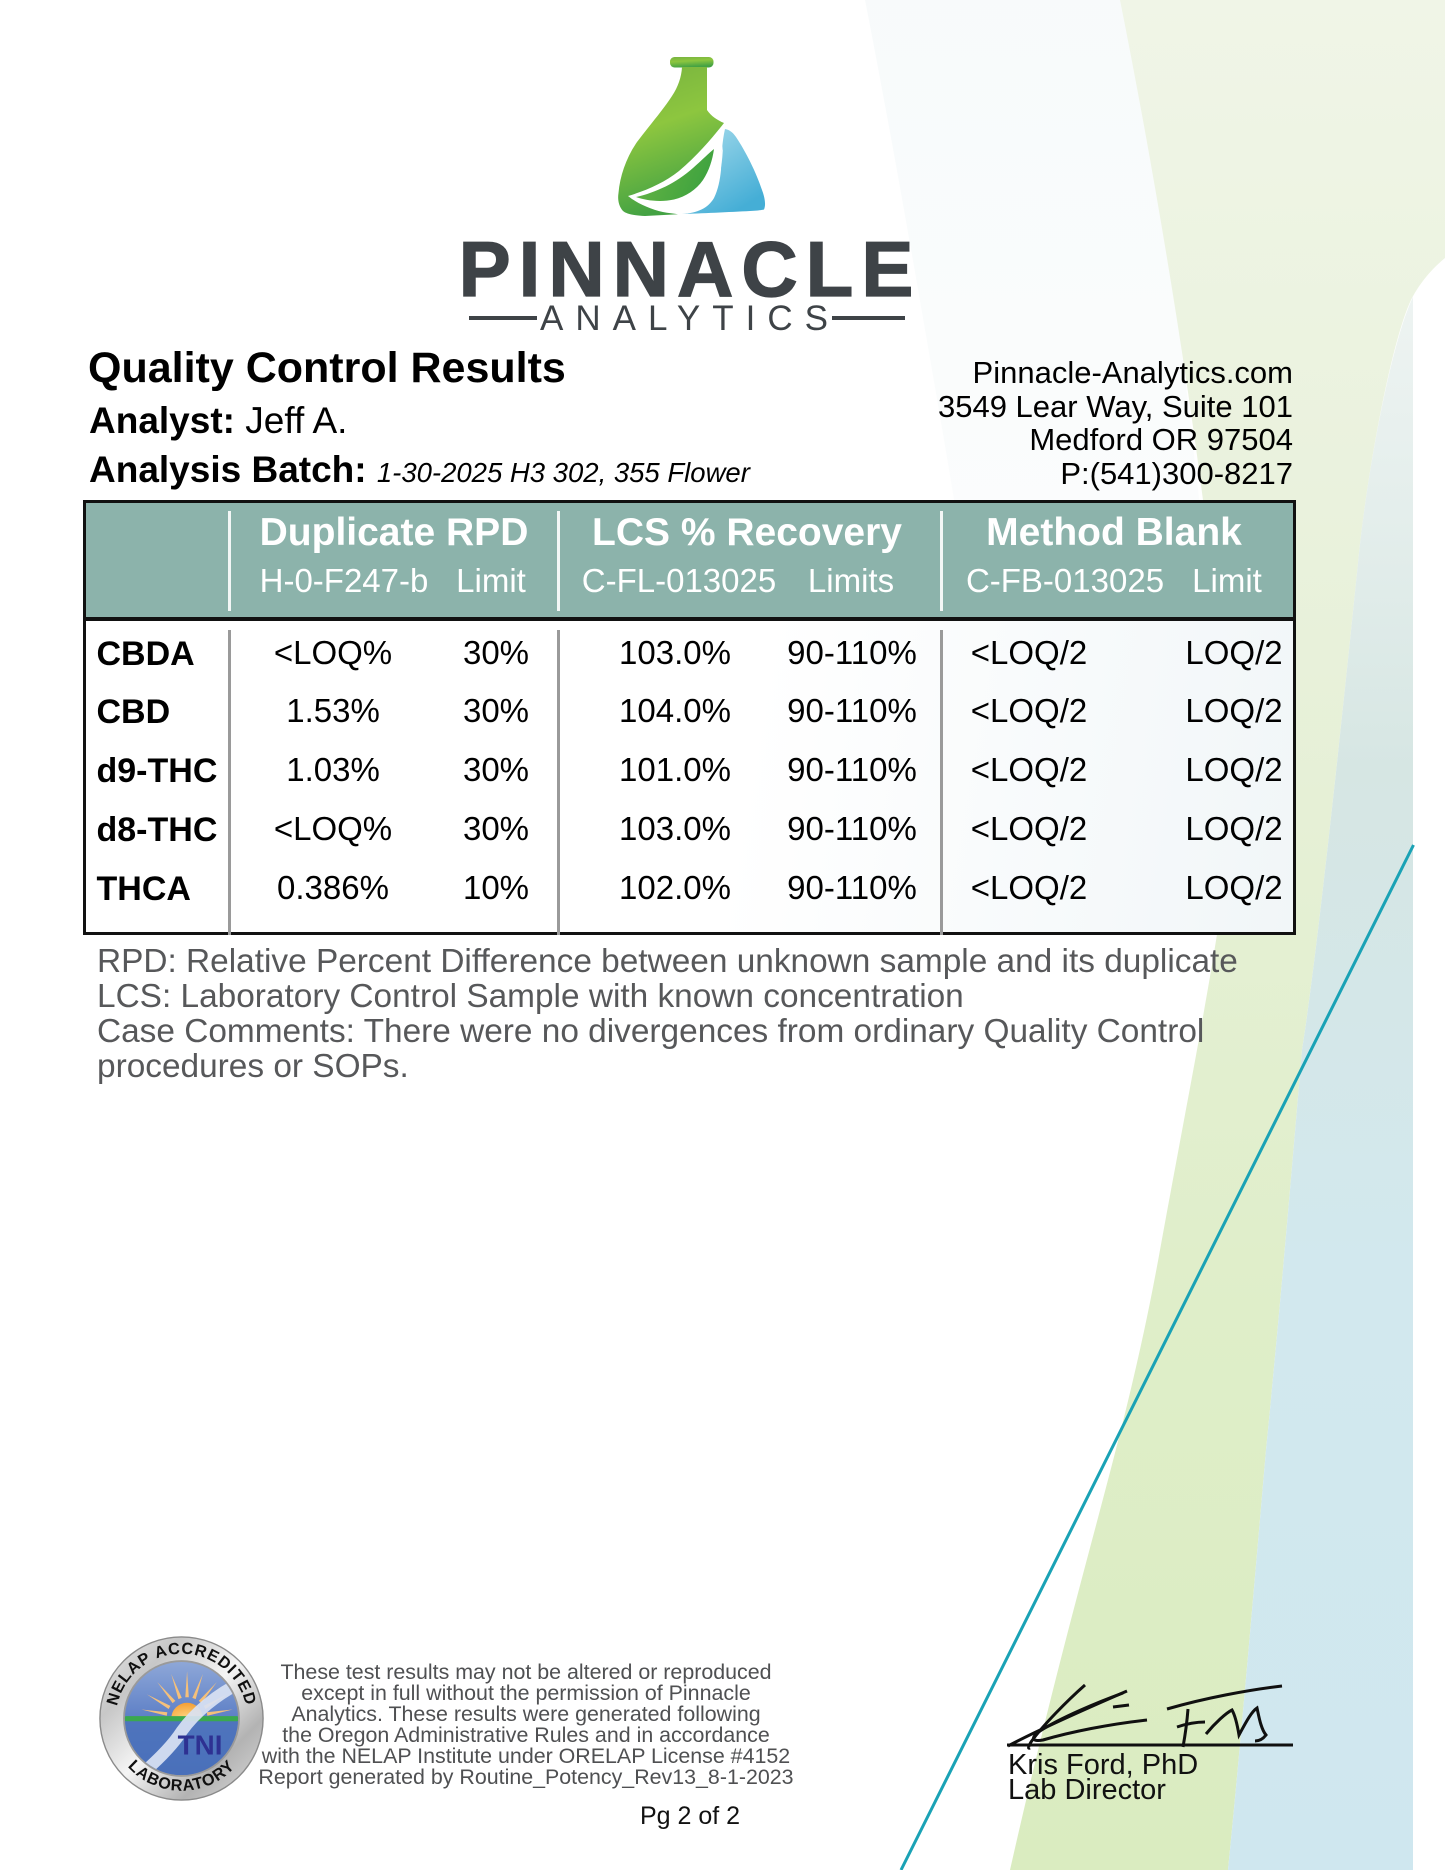 The width and height of the screenshot is (1445, 1870). Describe the element at coordinates (200, 1745) in the screenshot. I see `svg-text: TNI` at that location.